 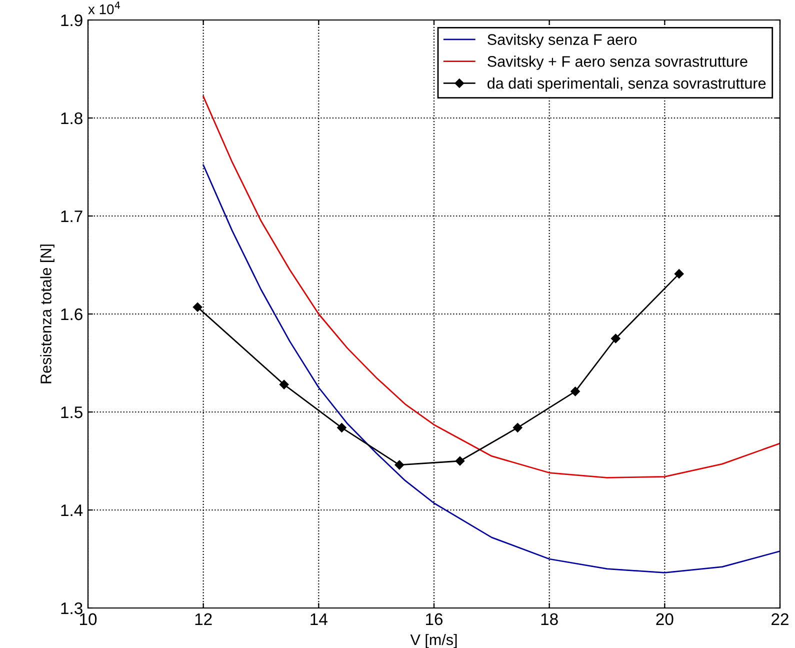 I want to click on y-tick-label: 1.7, so click(x=71, y=216).